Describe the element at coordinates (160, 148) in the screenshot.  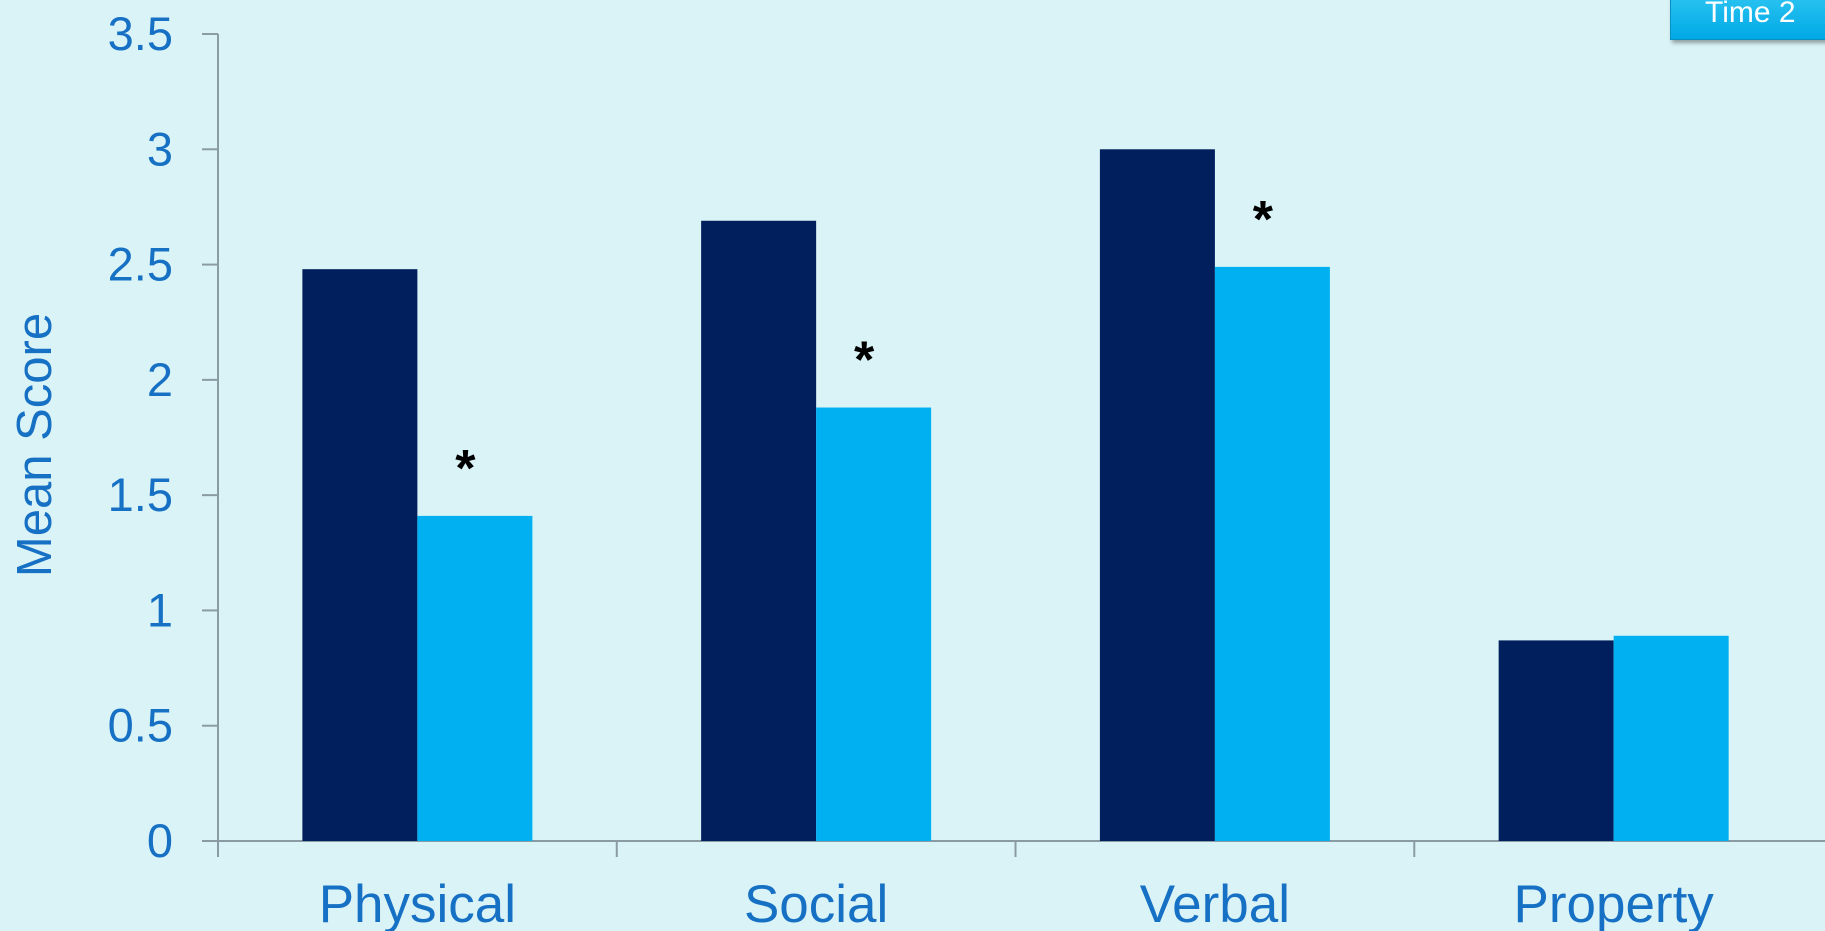
I see `y-tick-label: 3` at that location.